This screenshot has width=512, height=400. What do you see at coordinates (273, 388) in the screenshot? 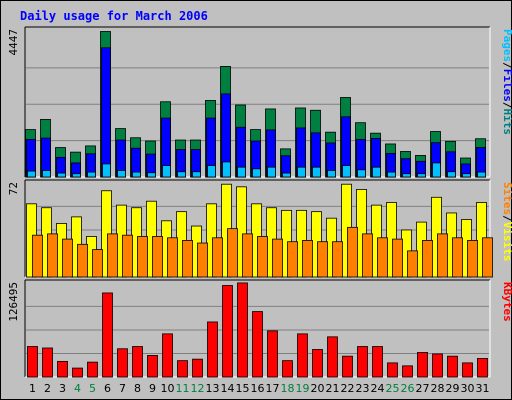
I see `x-tick-label-17: 17` at bounding box center [273, 388].